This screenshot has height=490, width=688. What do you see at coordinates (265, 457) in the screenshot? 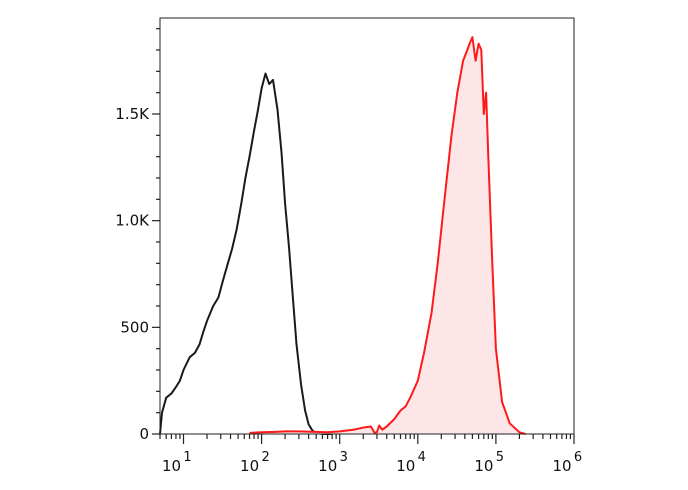
I see `x-tick-exponent: 2` at bounding box center [265, 457].